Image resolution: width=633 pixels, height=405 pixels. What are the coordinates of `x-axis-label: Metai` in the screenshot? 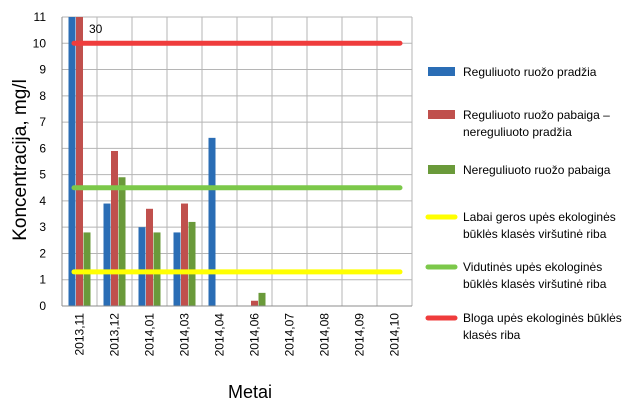 It's located at (250, 392).